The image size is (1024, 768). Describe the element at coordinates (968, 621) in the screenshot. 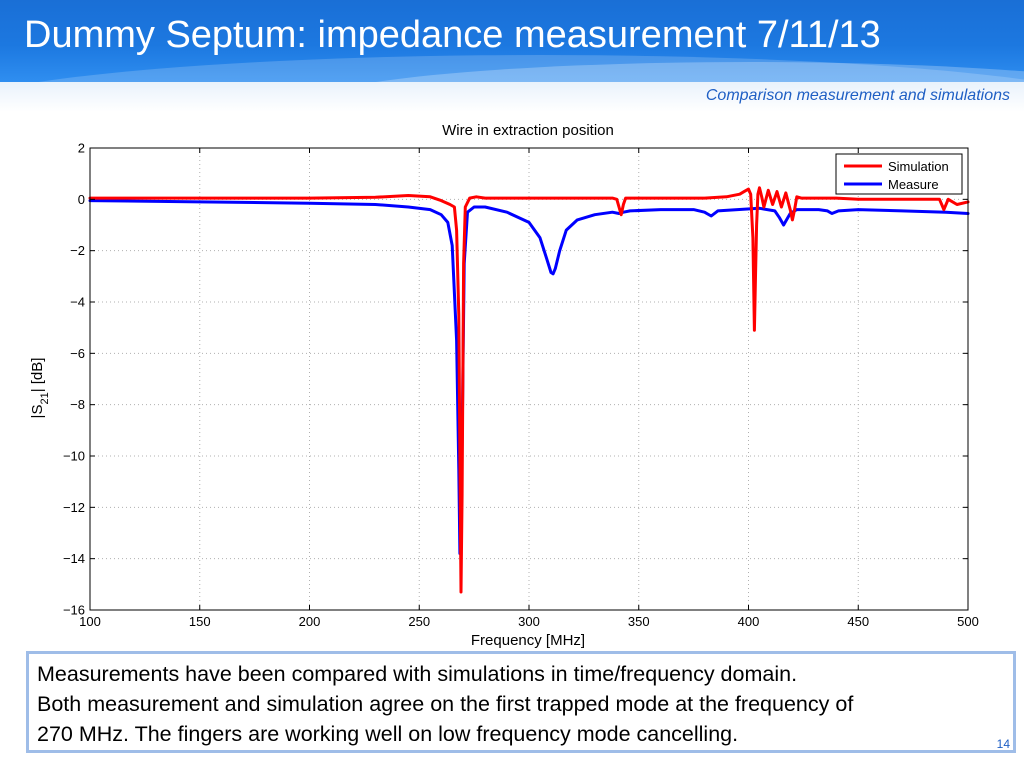

I see `x-tick-label: 500` at that location.